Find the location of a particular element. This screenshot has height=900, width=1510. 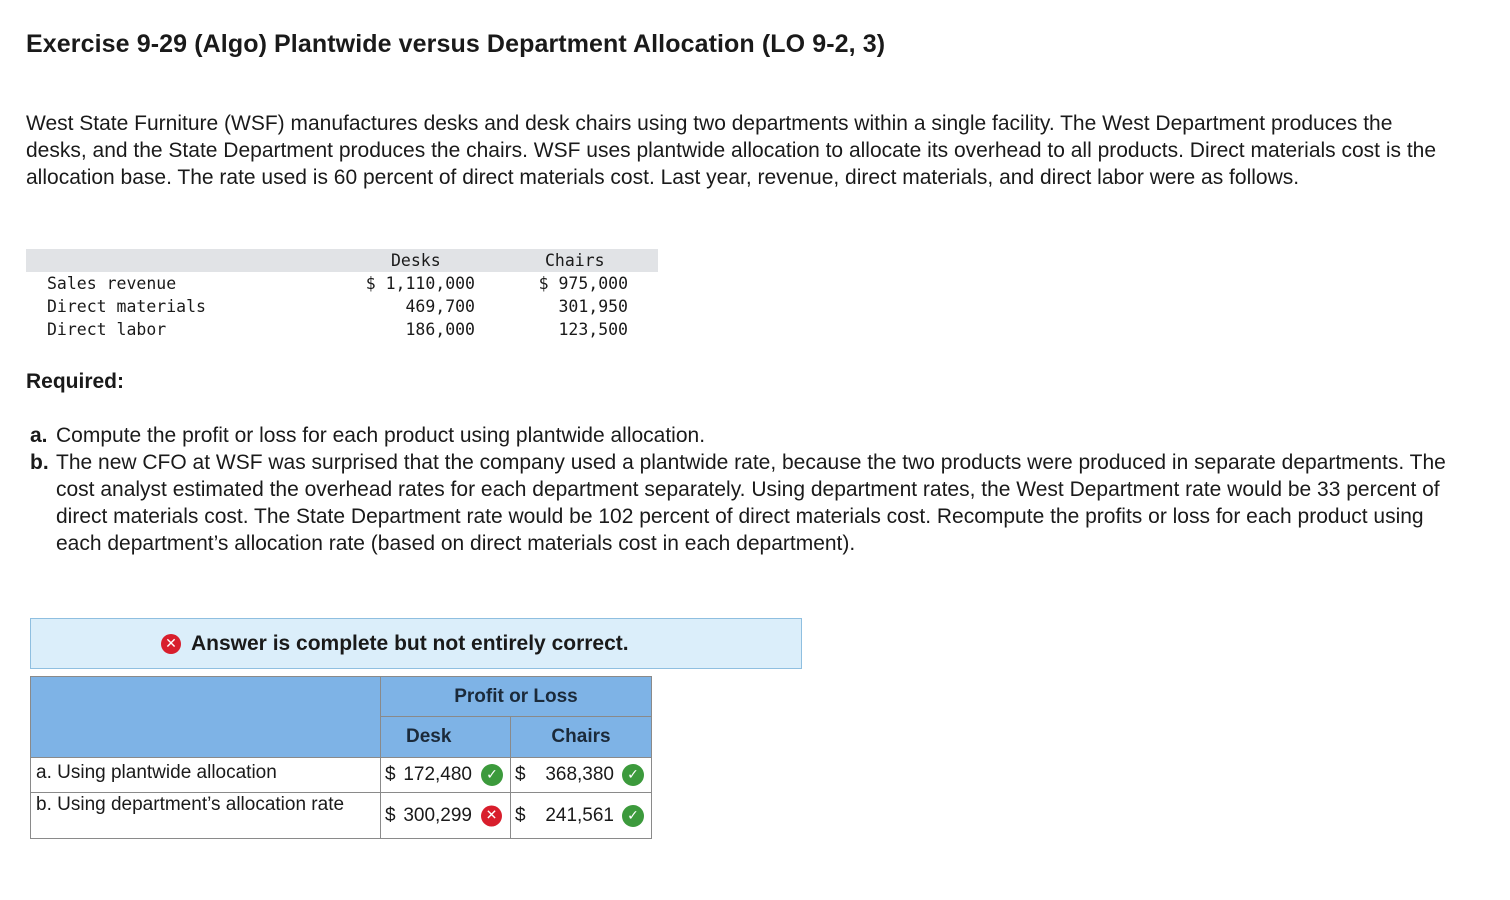

row-label: Sales revenue is located at coordinates (112, 283).